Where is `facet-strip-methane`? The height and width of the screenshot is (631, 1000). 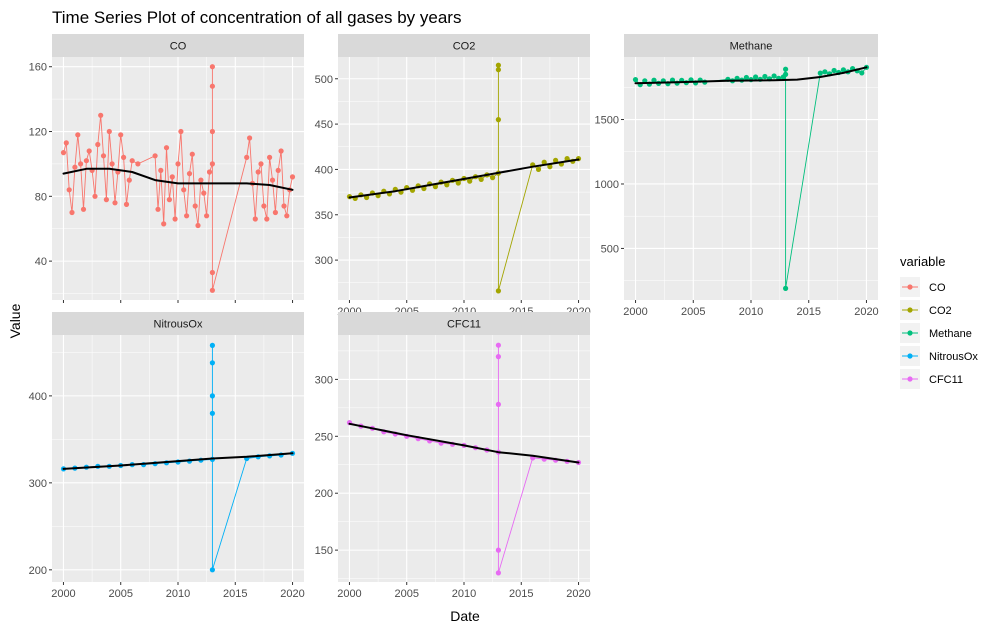 facet-strip-methane is located at coordinates (751, 45).